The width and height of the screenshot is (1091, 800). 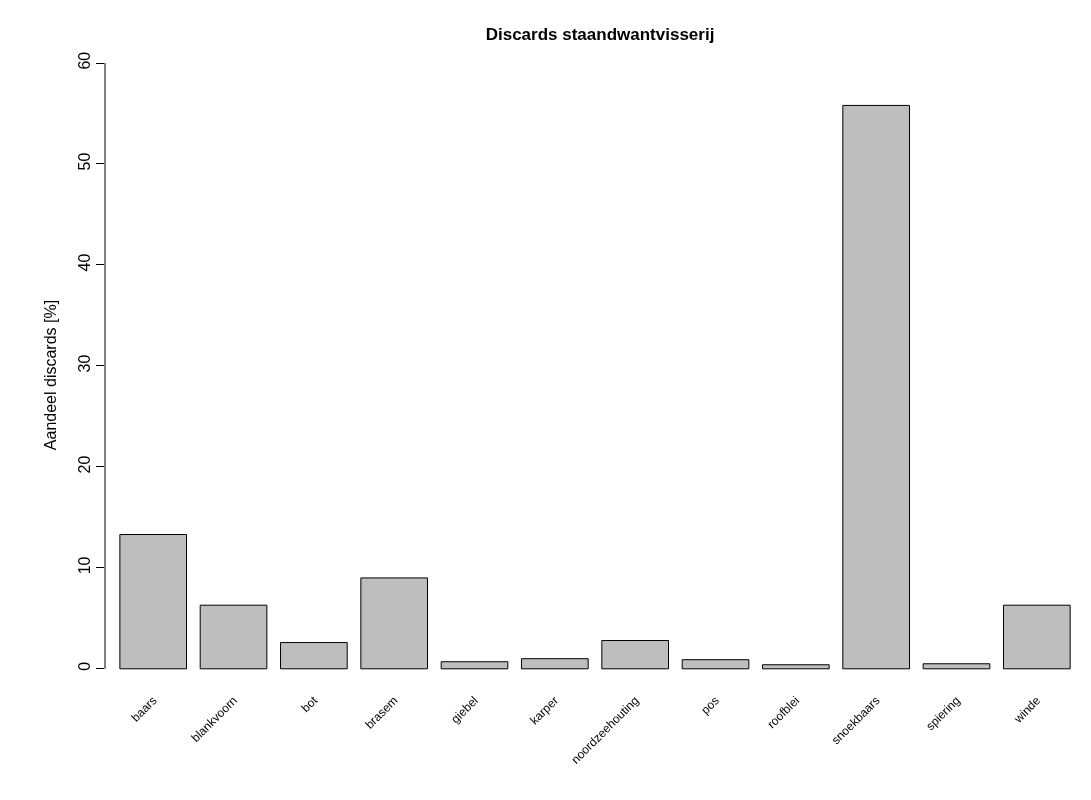 I want to click on x-tick-label: bot, so click(x=309, y=704).